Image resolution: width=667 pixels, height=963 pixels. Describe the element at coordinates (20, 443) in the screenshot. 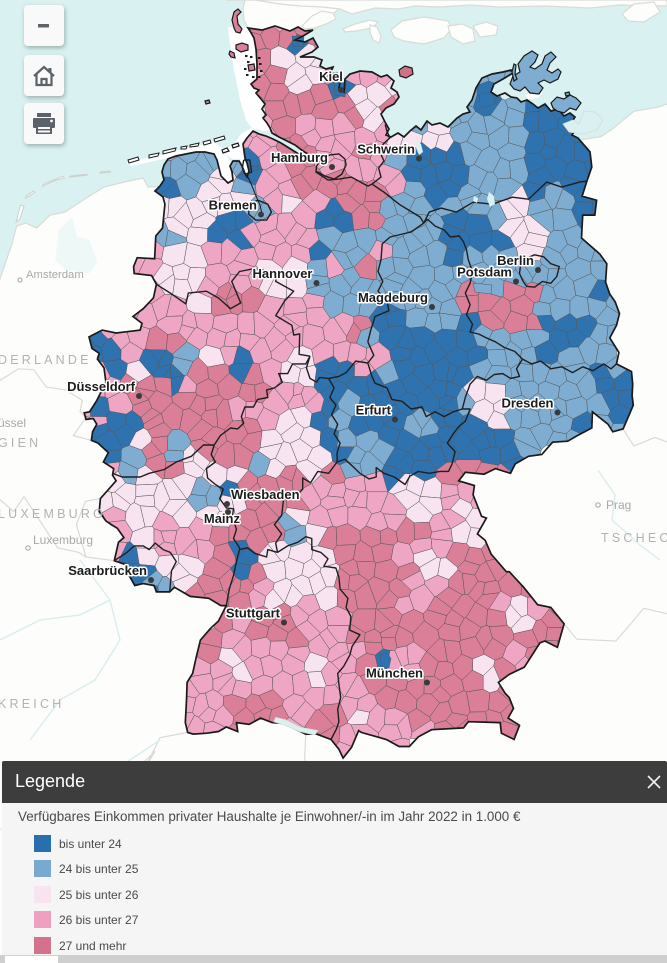

I see `svg-text: GIEN` at that location.